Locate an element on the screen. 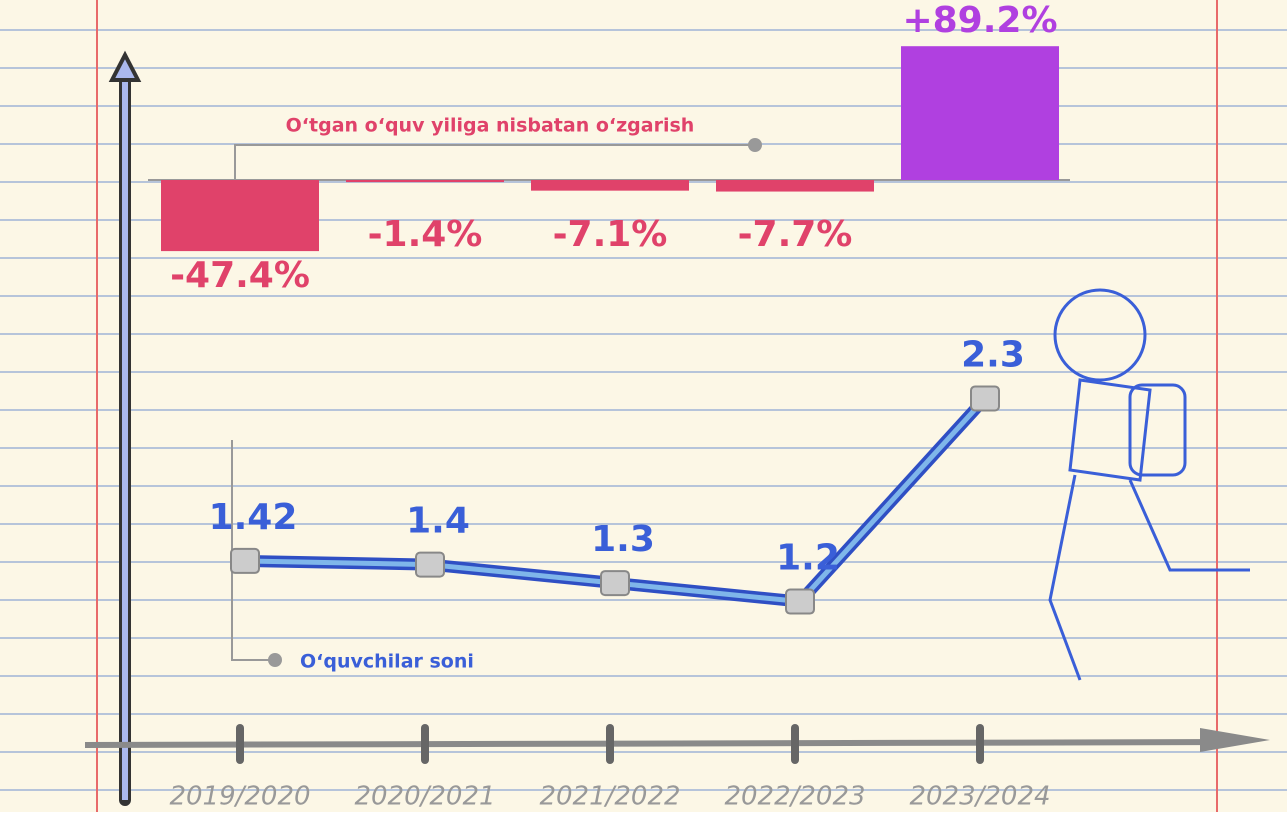 The width and height of the screenshot is (1287, 816). point-value-label: 1.2 is located at coordinates (808, 558).